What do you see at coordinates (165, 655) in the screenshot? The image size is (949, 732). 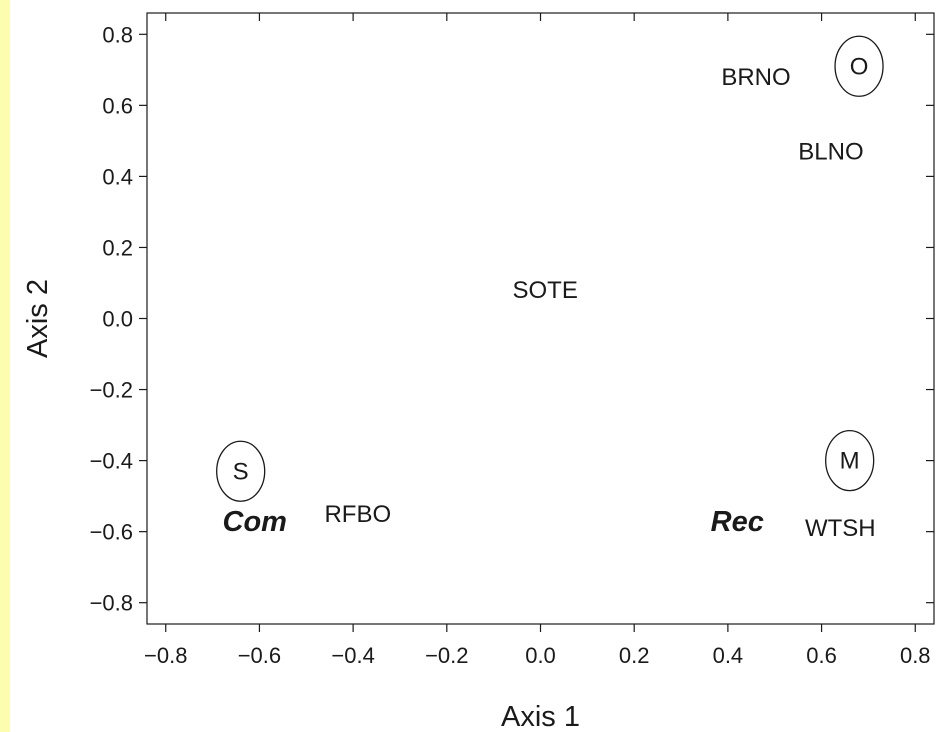 I see `x-tick-label: −0.8` at bounding box center [165, 655].